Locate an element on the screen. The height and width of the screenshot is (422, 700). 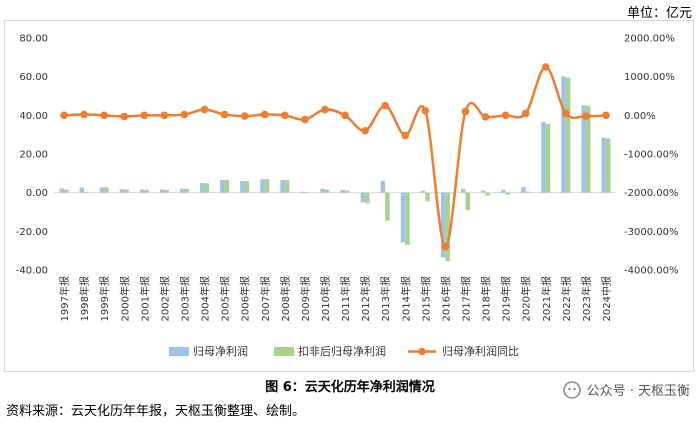
category-label: 2018年报 is located at coordinates (486, 298).